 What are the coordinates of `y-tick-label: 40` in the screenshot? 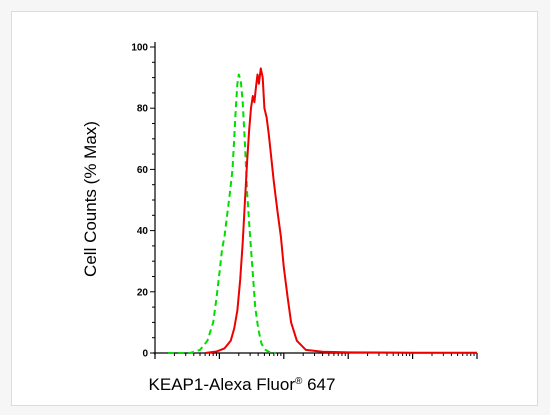 It's located at (143, 231).